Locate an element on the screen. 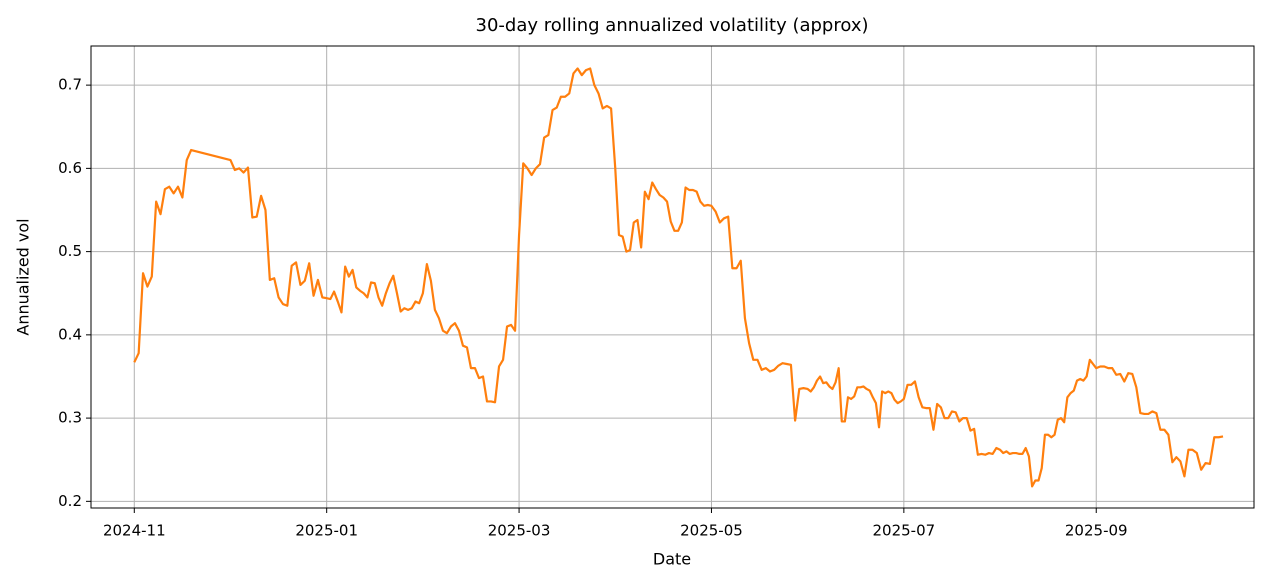 This screenshot has width=1268, height=586. x-tick-label: 2025-01 is located at coordinates (326, 531).